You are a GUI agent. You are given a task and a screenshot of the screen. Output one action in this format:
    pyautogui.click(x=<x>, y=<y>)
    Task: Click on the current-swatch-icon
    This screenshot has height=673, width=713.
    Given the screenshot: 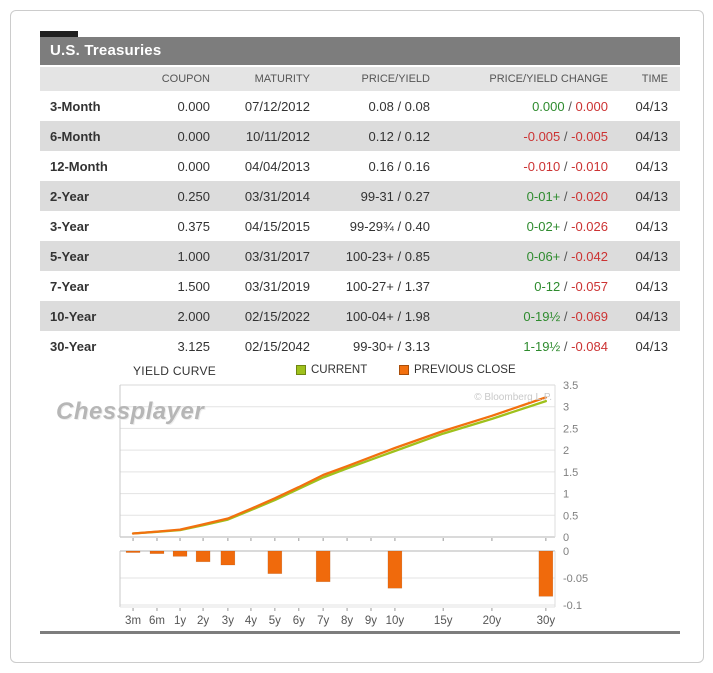 What is the action you would take?
    pyautogui.click(x=301, y=370)
    